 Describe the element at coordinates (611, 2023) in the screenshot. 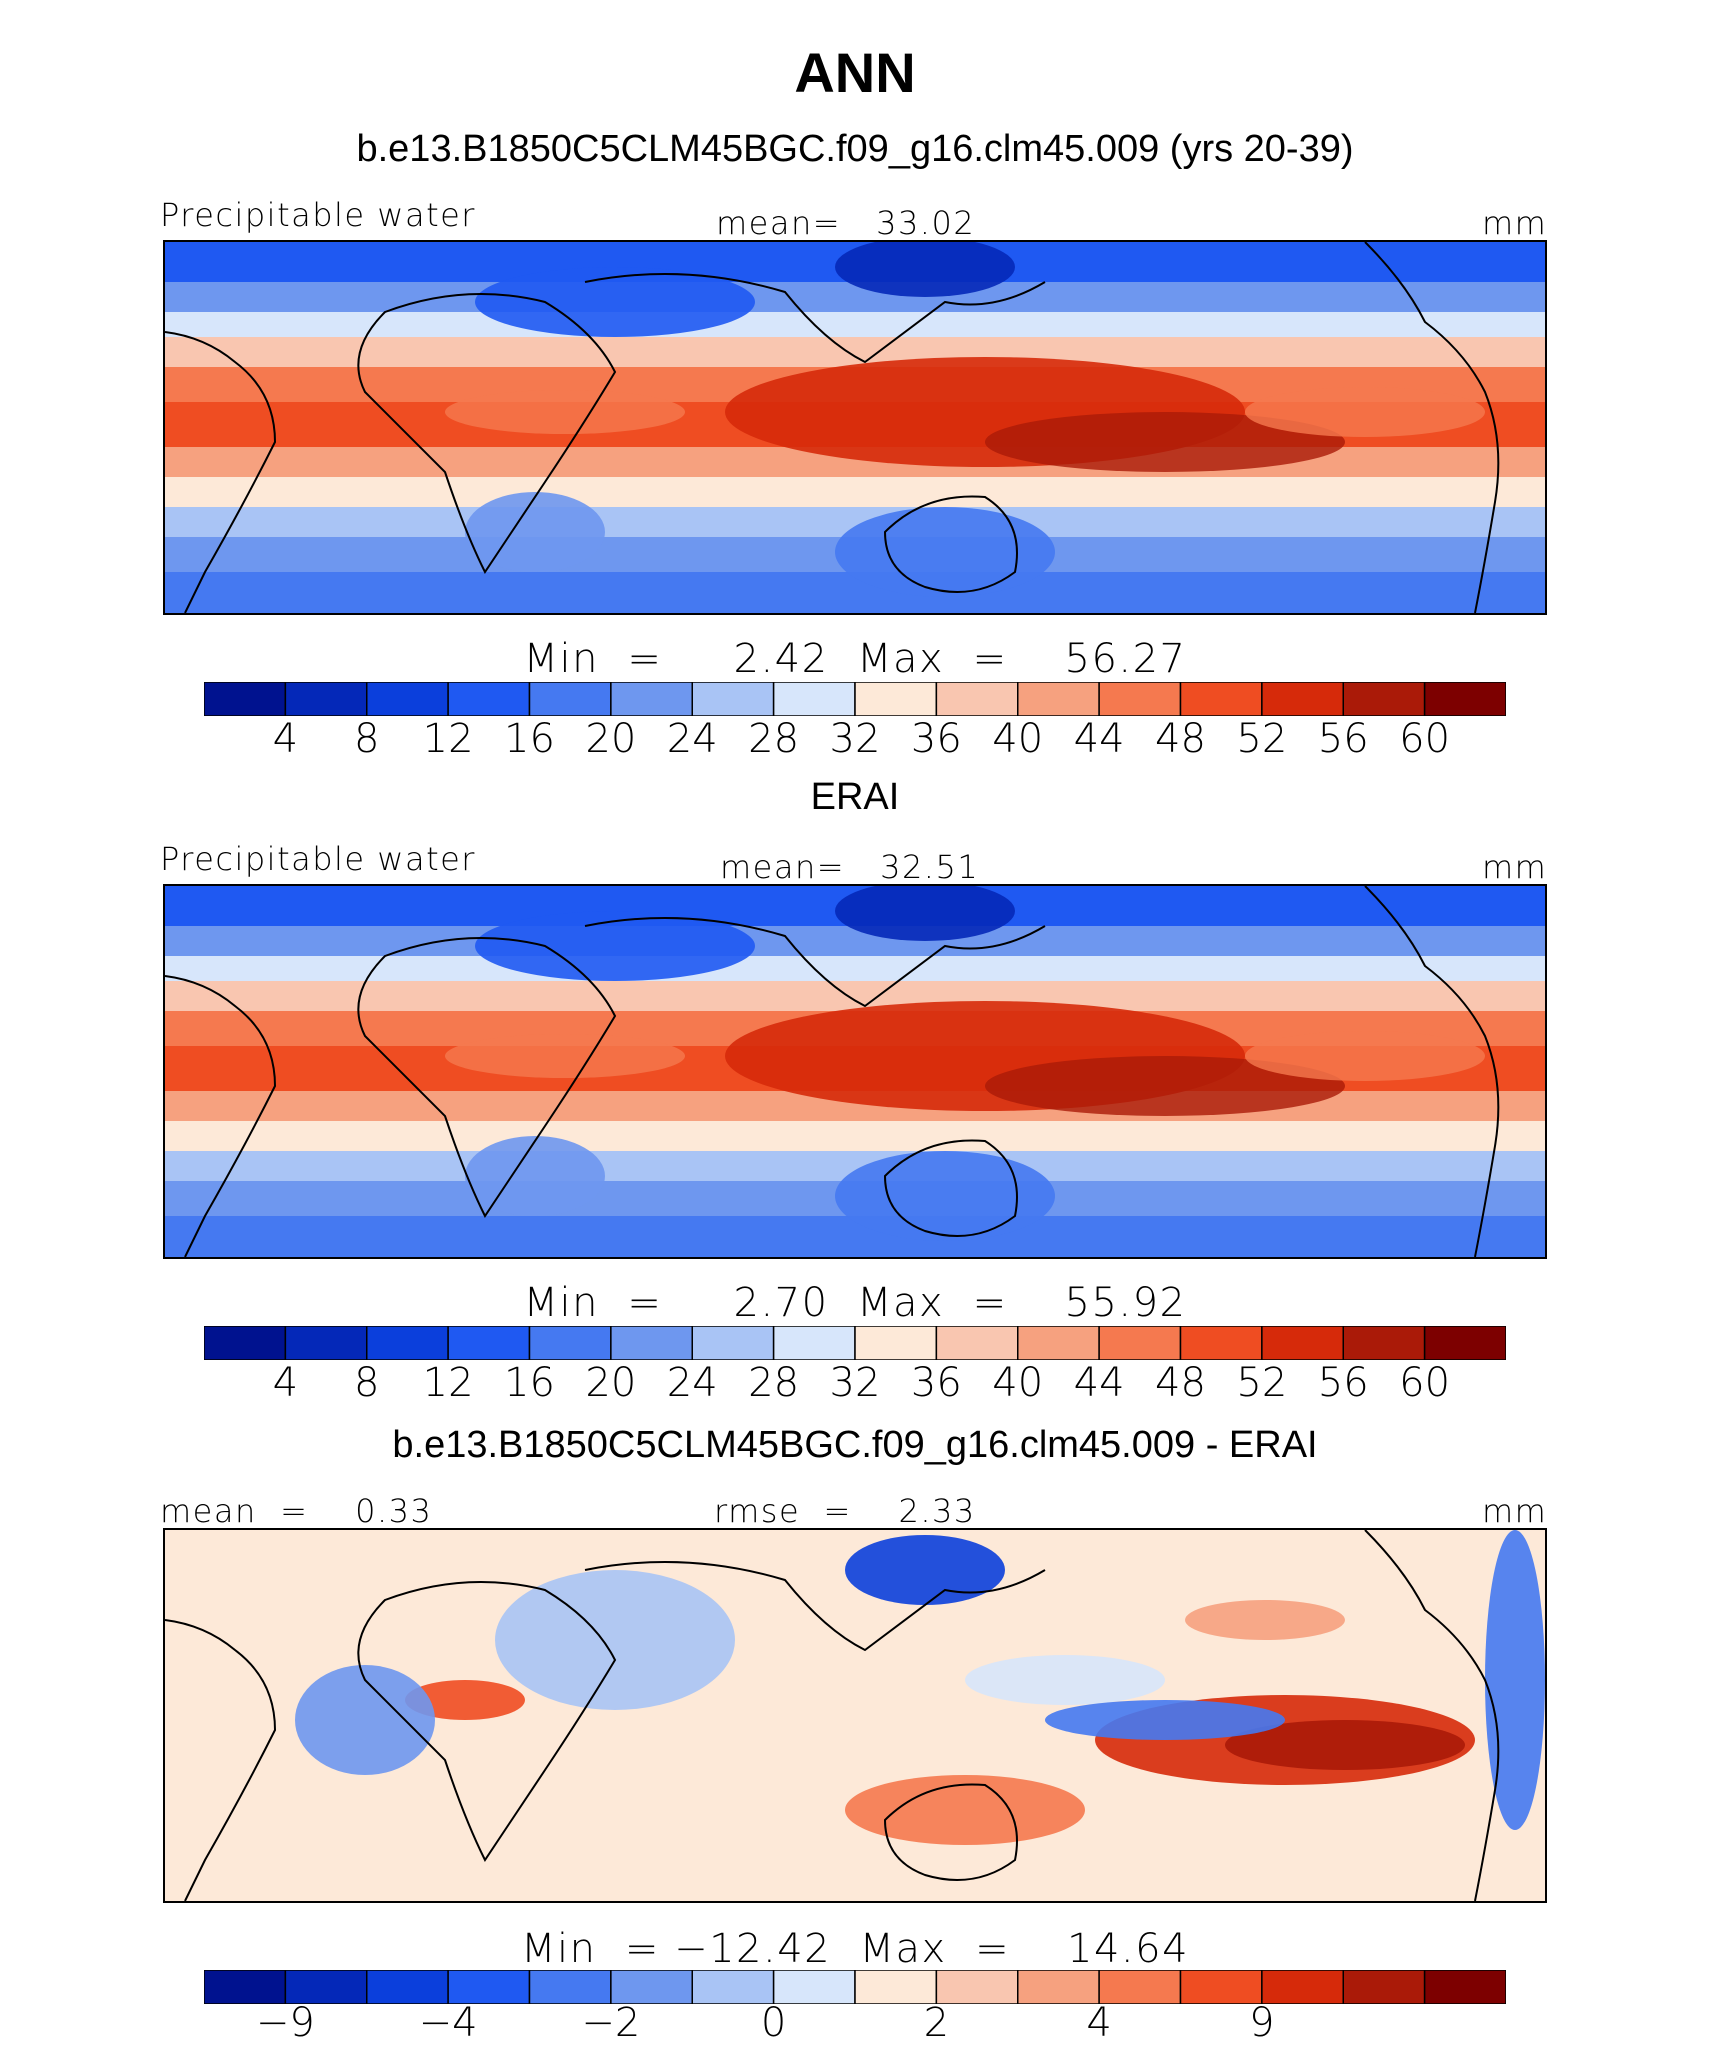

I see `colorbar-tick-label: −2` at that location.